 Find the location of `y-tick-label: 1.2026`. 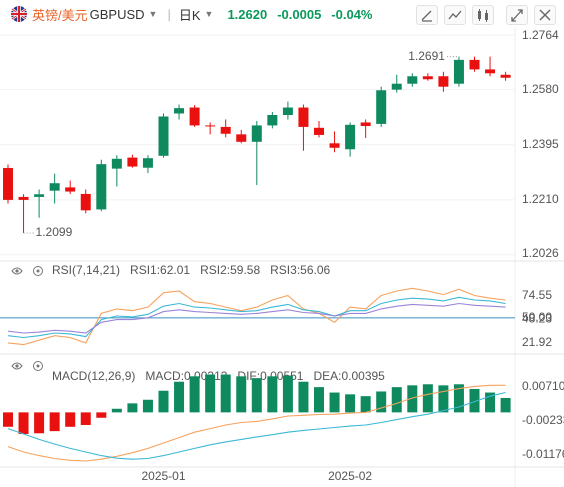

y-tick-label: 1.2026 is located at coordinates (540, 253).